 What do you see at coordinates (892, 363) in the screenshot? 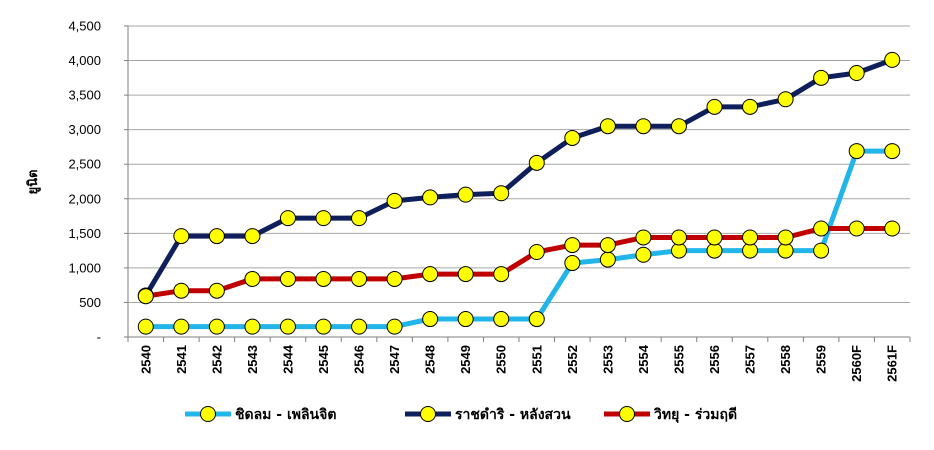
I see `x-tick-label: 2561F` at bounding box center [892, 363].